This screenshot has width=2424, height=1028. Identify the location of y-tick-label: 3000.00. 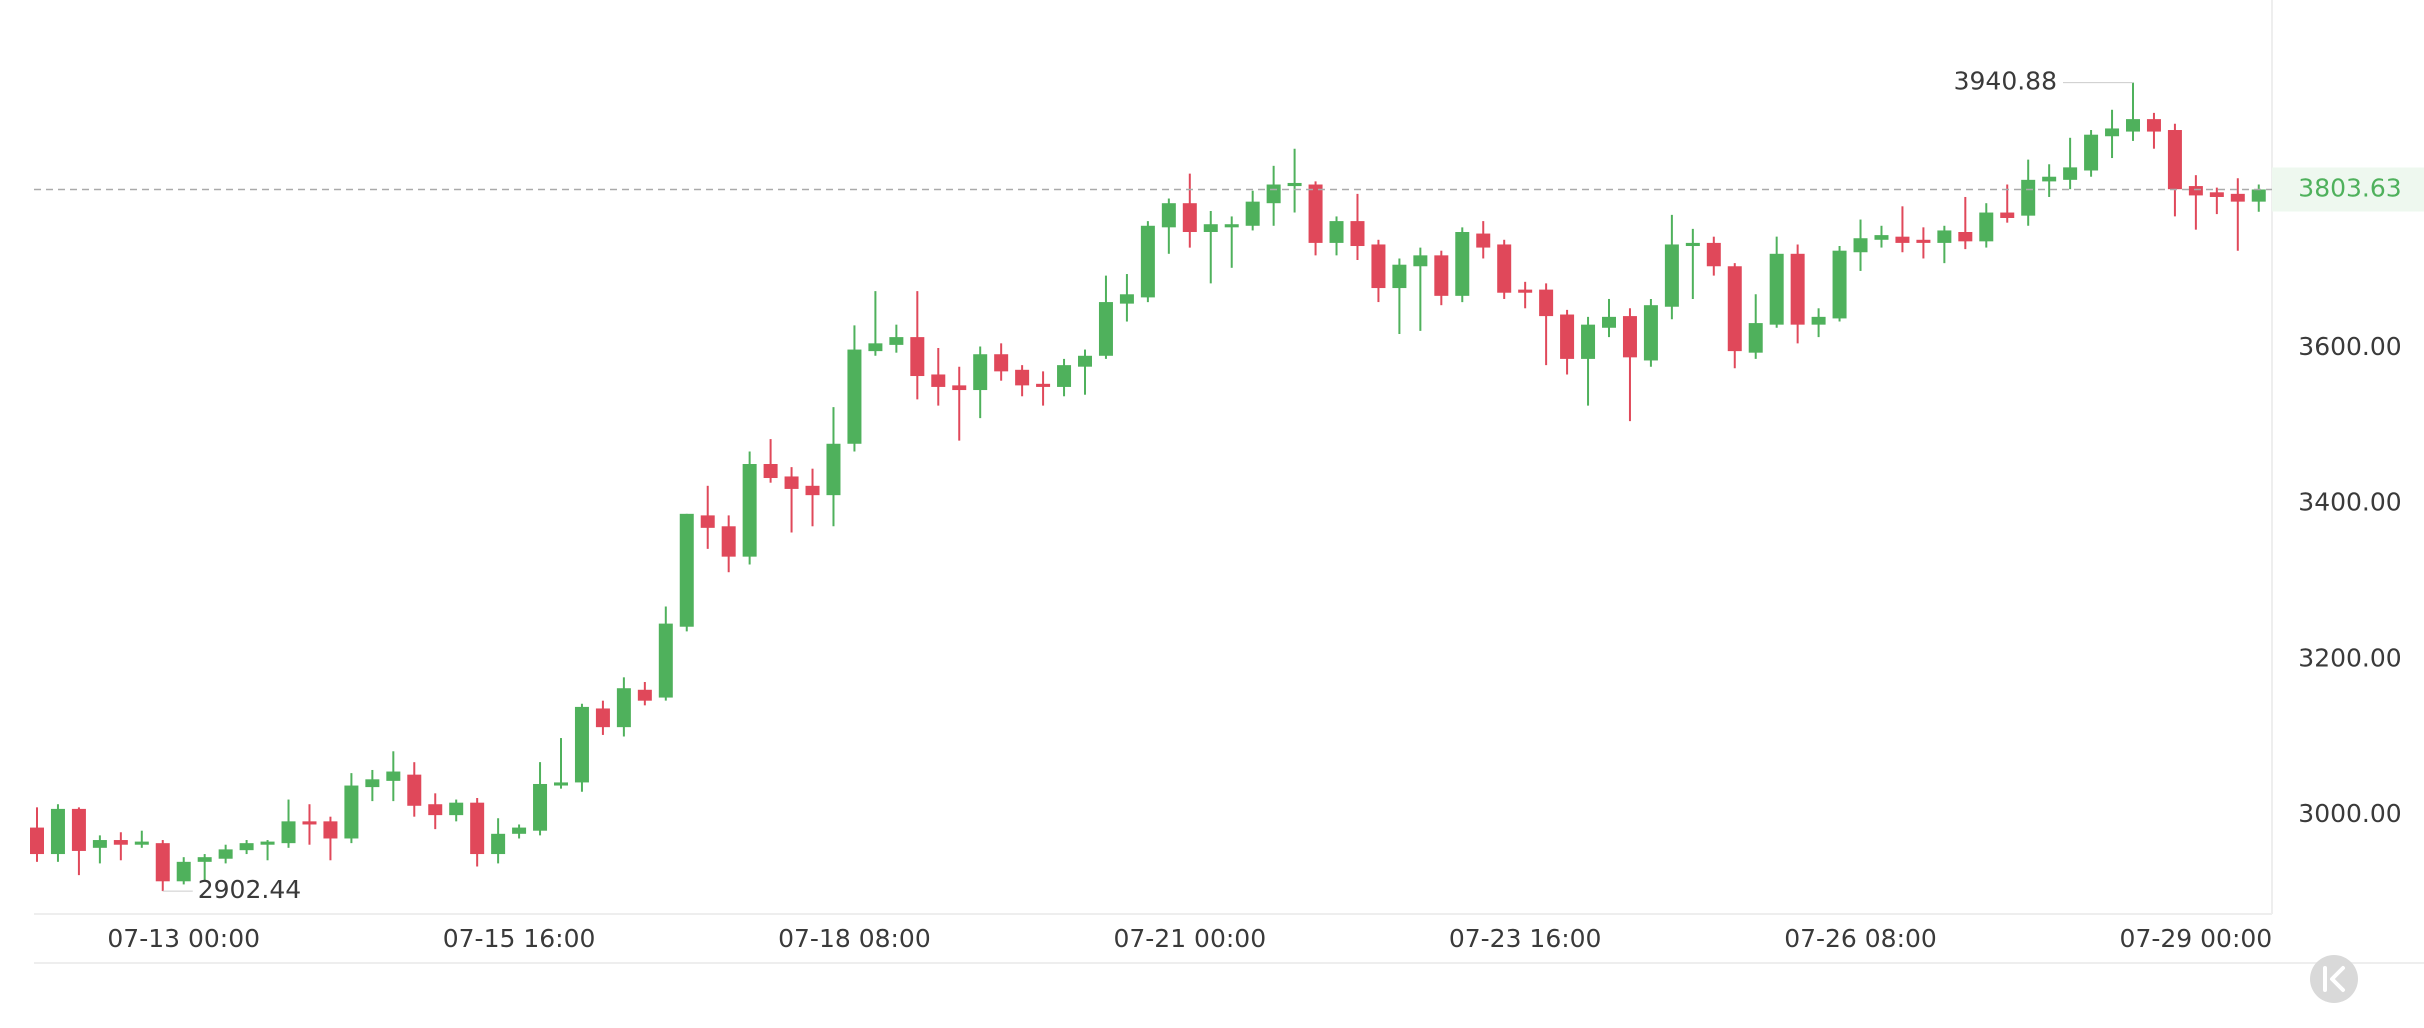
(2349, 813).